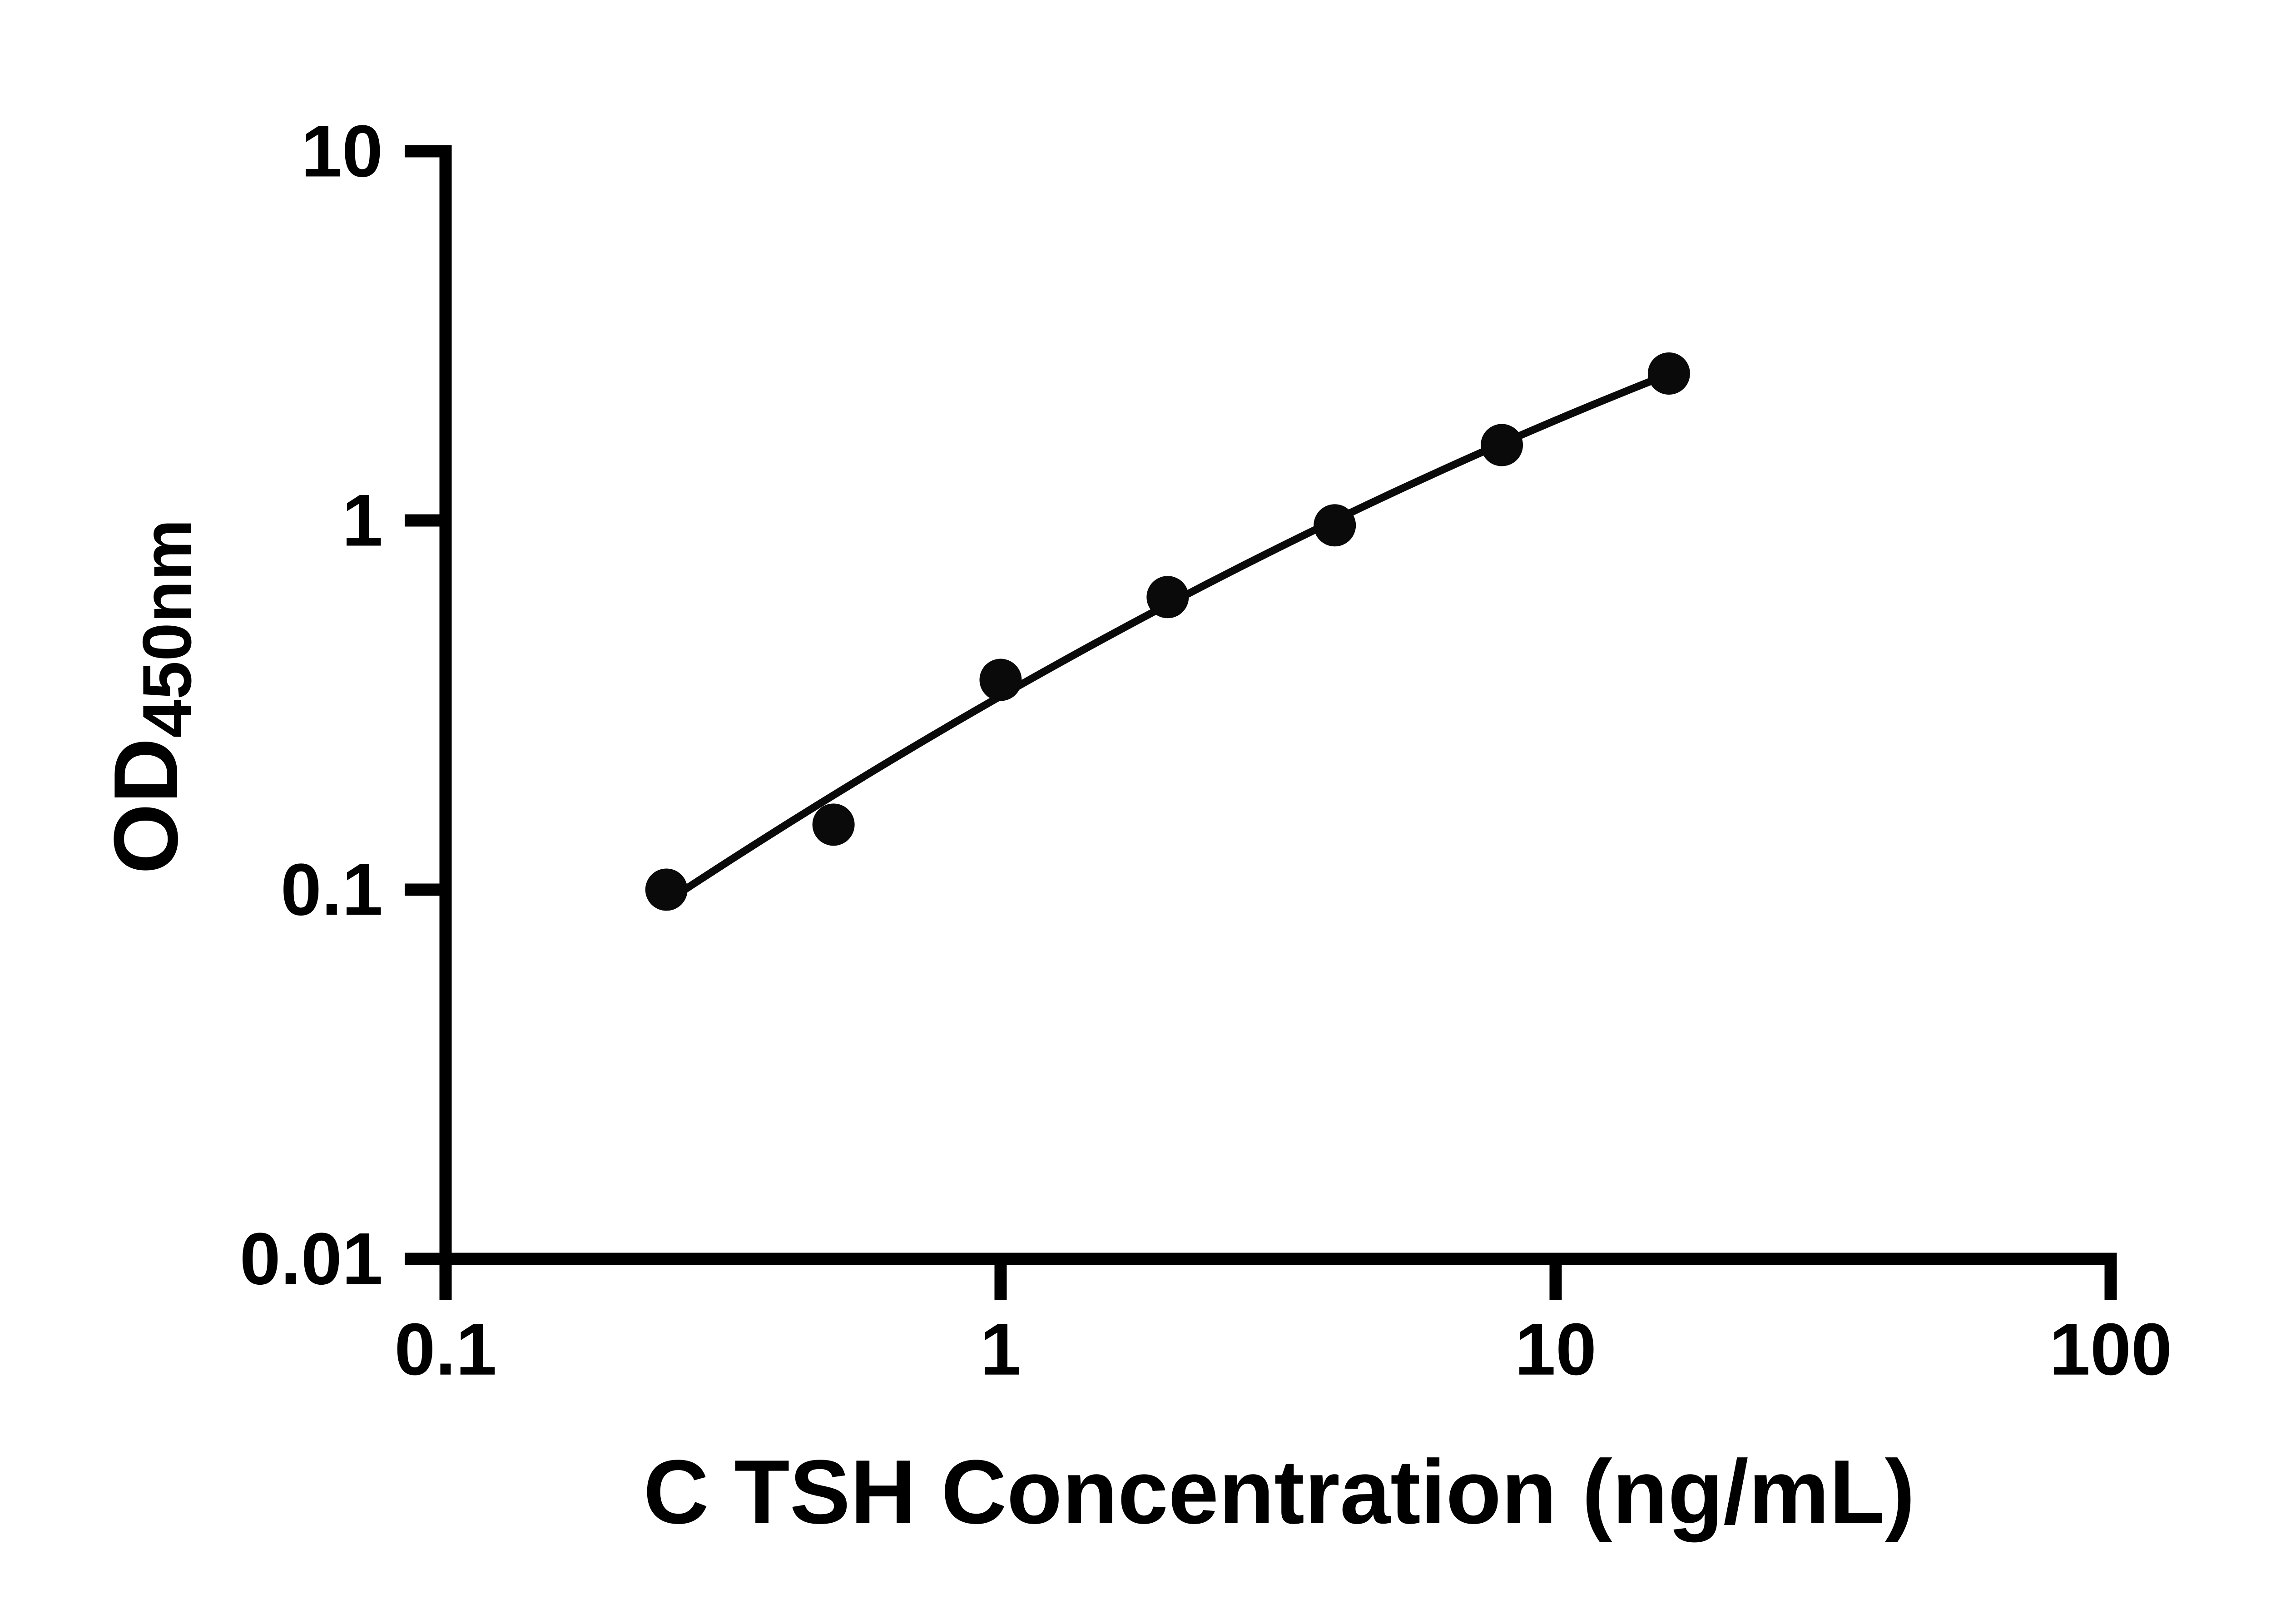  I want to click on y-tick-label: 0.1, so click(332, 890).